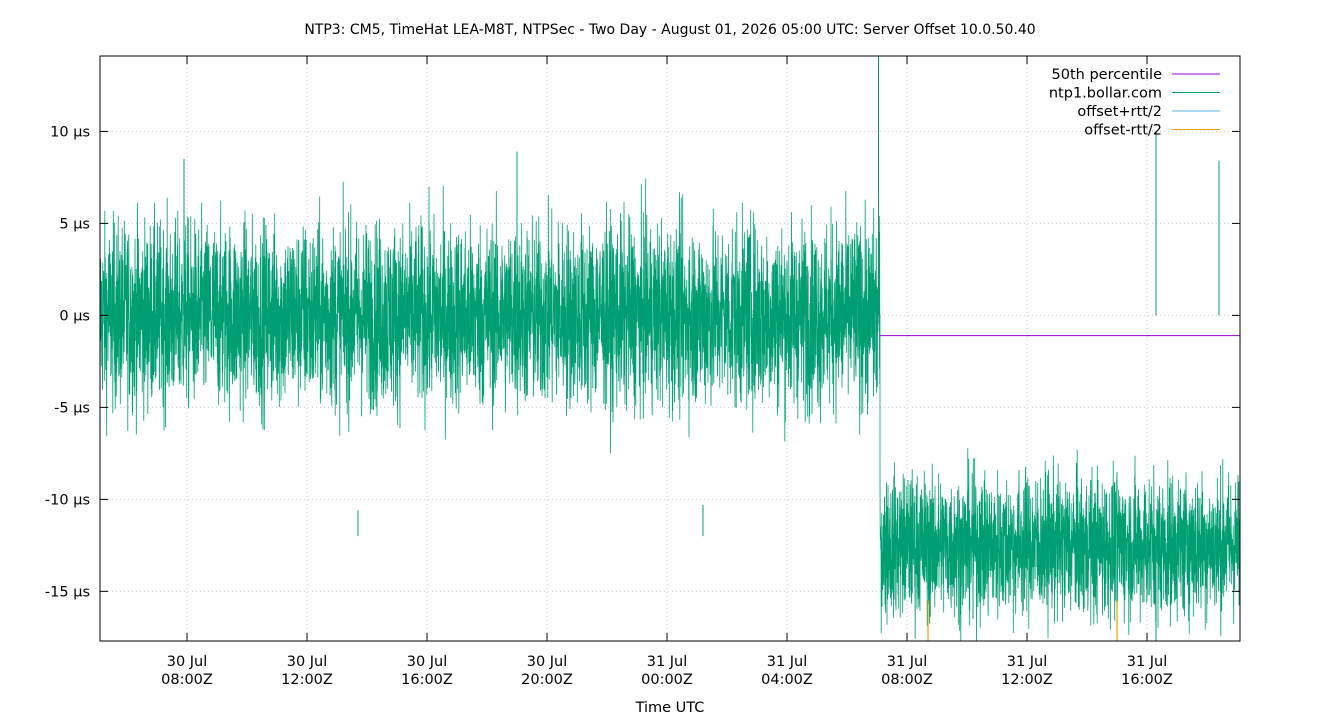 The image size is (1340, 720). I want to click on y-tick-label: -5 µs, so click(72, 408).